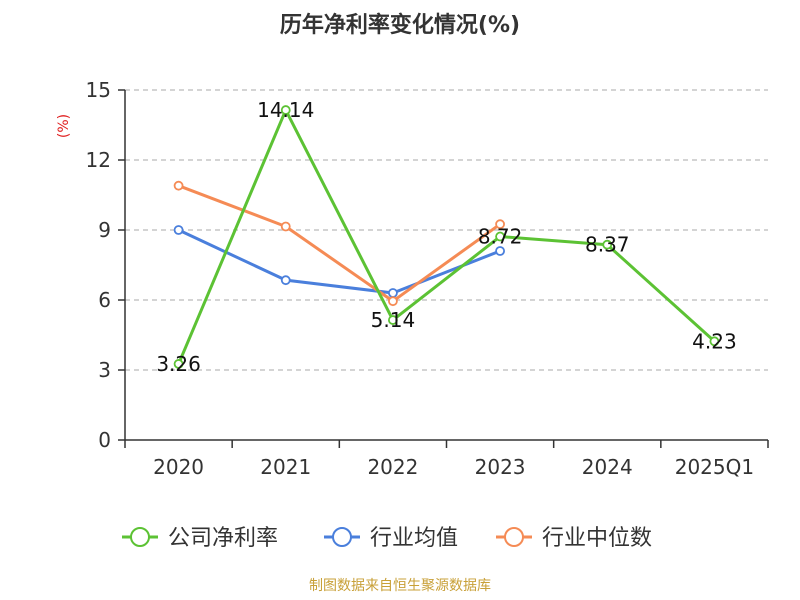  I want to click on y-tick-label-5: 15, so click(98, 90).